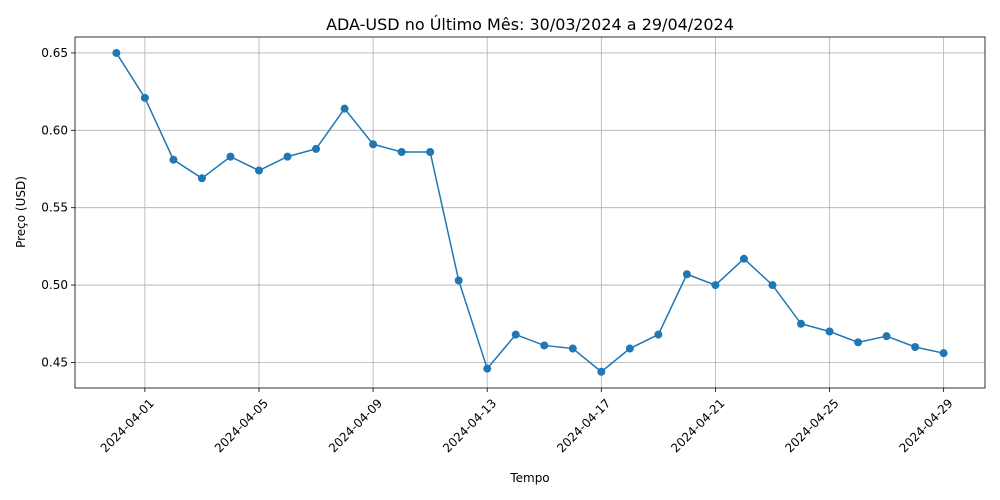 Image resolution: width=1000 pixels, height=500 pixels. Describe the element at coordinates (54, 285) in the screenshot. I see `y-tick-label: 0.50` at that location.